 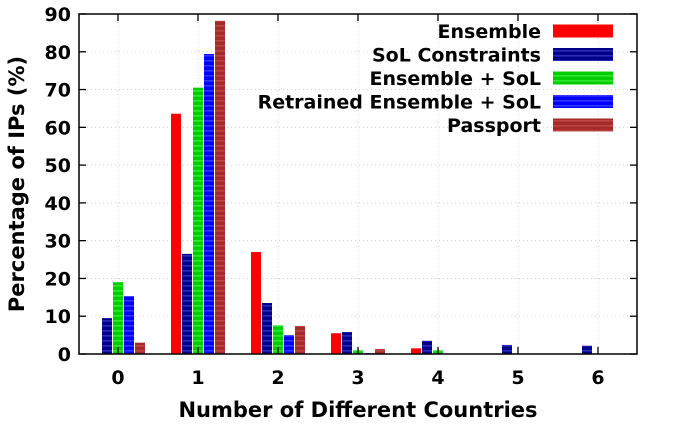 I want to click on legend-label: Ensemble + SoL, so click(x=456, y=79).